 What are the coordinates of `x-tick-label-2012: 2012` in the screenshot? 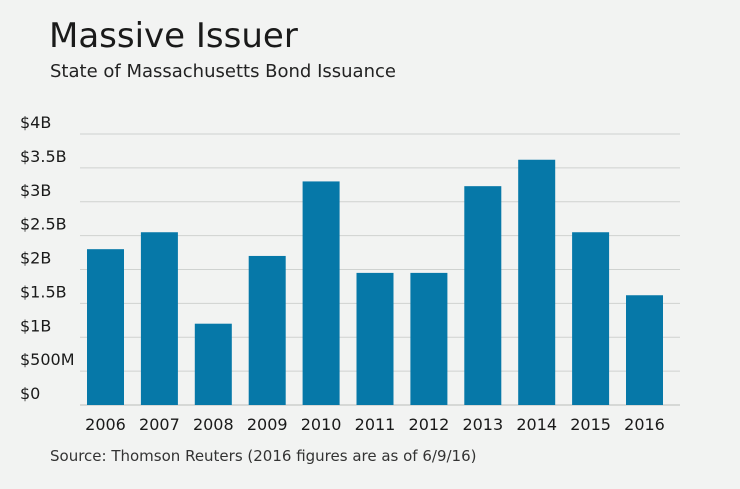 It's located at (429, 424).